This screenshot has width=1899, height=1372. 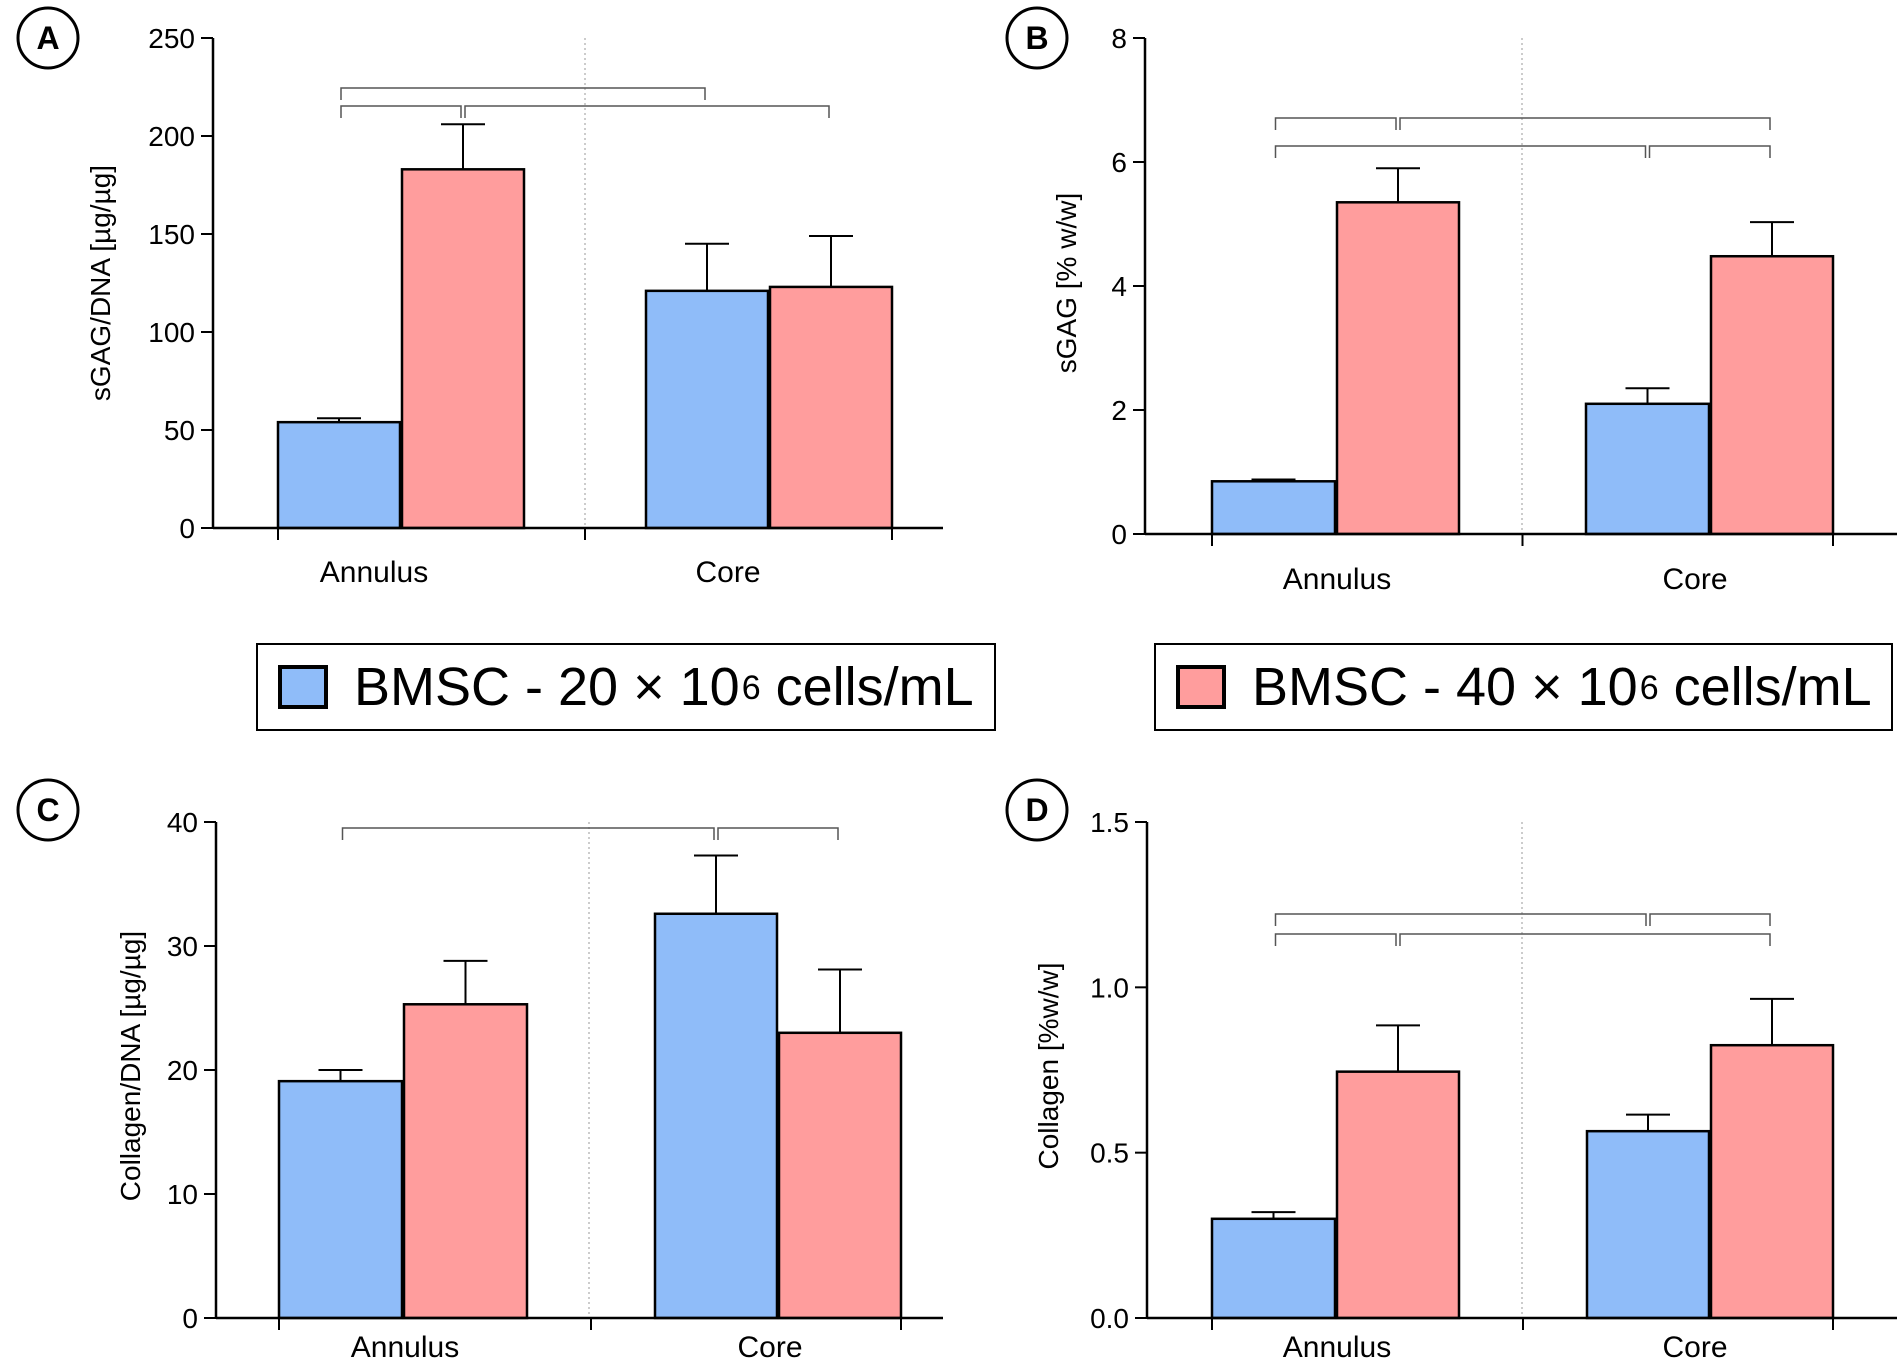 What do you see at coordinates (1119, 162) in the screenshot?
I see `y-tick-label: 6` at bounding box center [1119, 162].